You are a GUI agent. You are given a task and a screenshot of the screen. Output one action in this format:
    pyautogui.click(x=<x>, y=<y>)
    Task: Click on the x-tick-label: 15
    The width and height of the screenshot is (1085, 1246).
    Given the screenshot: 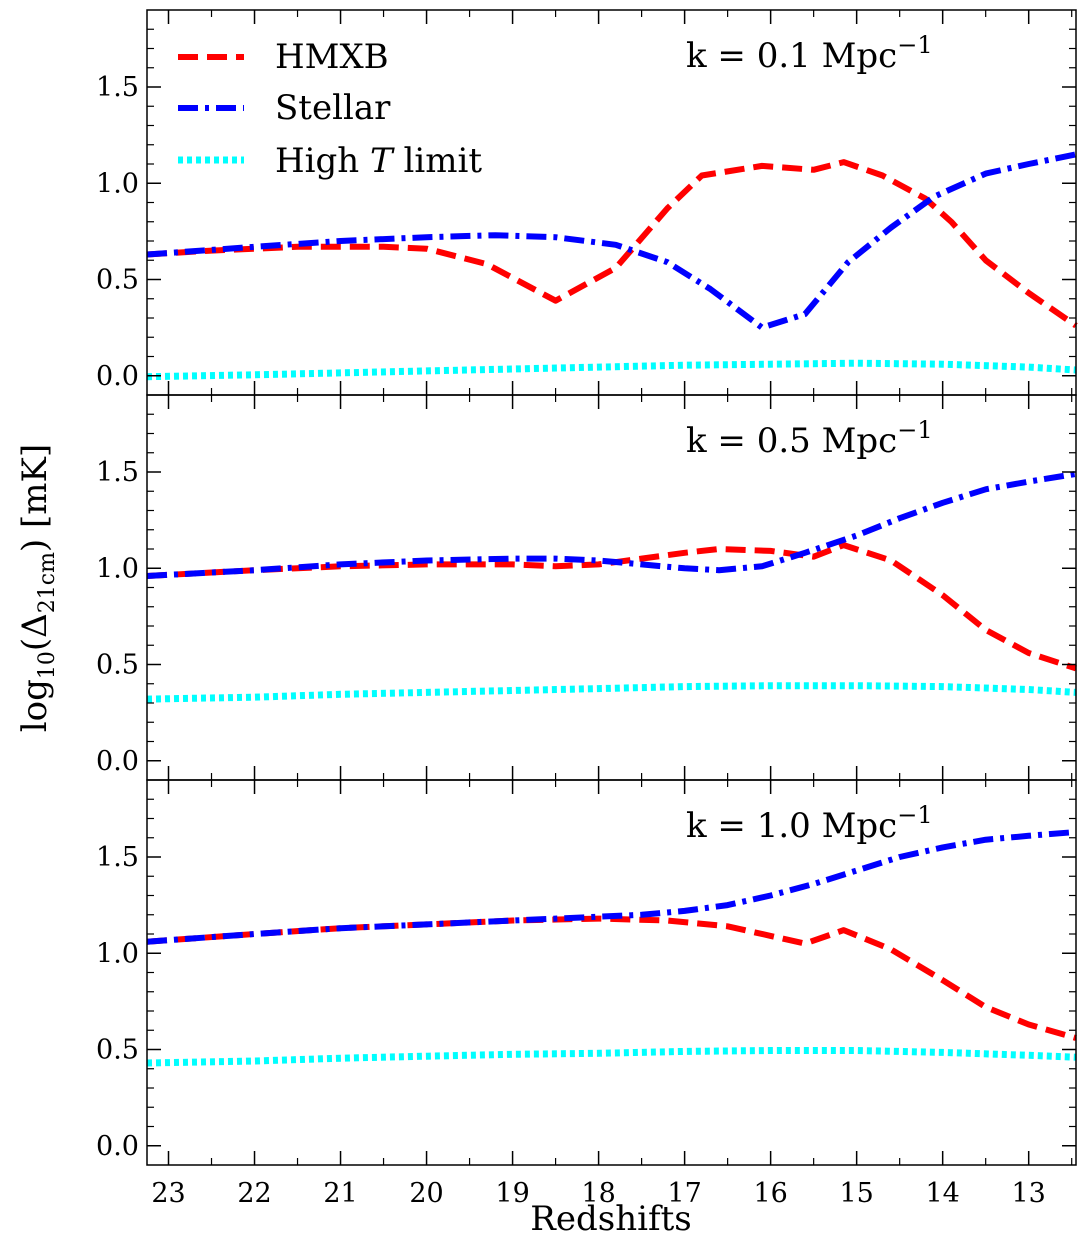 What is the action you would take?
    pyautogui.click(x=856, y=1193)
    